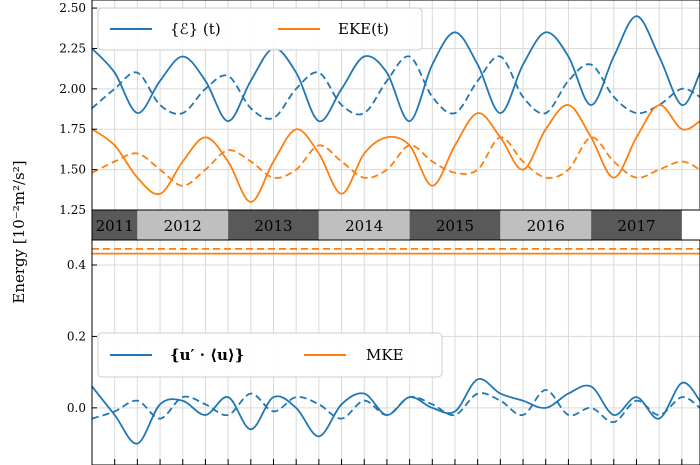 Image resolution: width=700 pixels, height=465 pixels. What do you see at coordinates (207, 355) in the screenshot?
I see `legend-label-flux: {u′ · ⟨u⟩}` at bounding box center [207, 355].